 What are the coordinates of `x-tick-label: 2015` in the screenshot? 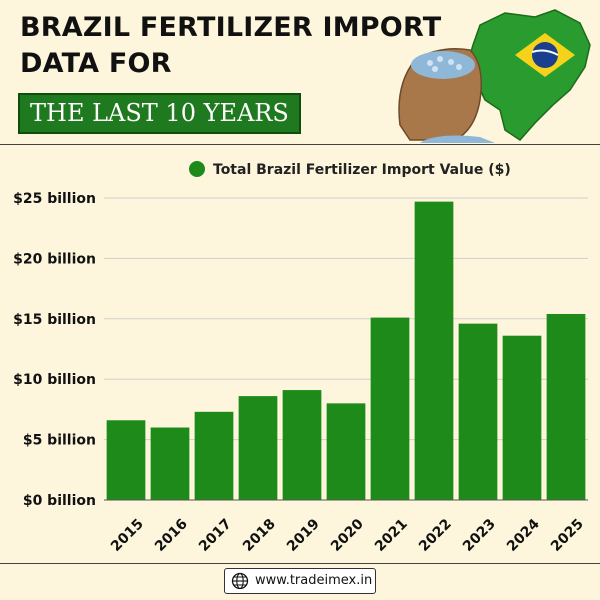 It's located at (127, 535).